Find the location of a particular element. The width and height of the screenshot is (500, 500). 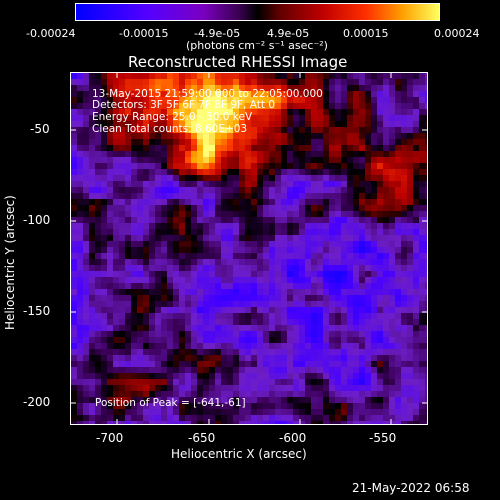

colorbar-units-label: (photons cm⁻² s⁻¹ asec⁻²) is located at coordinates (257, 45).